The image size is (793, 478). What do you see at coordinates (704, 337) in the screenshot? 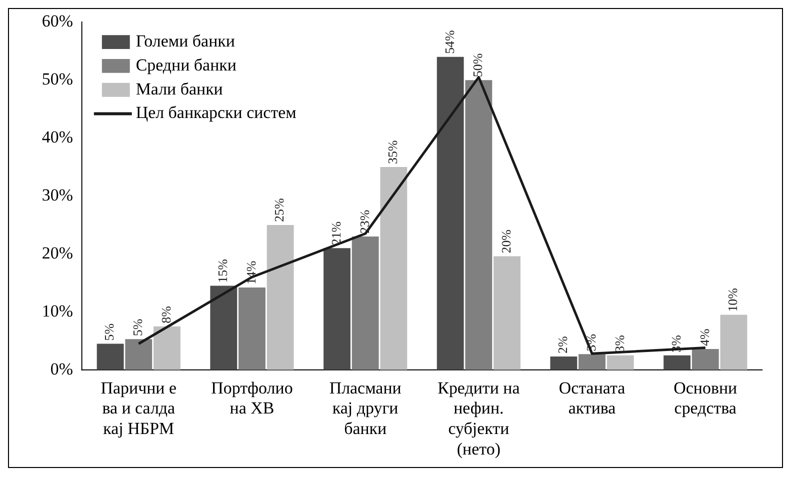
I see `data-label: 4%` at bounding box center [704, 337].